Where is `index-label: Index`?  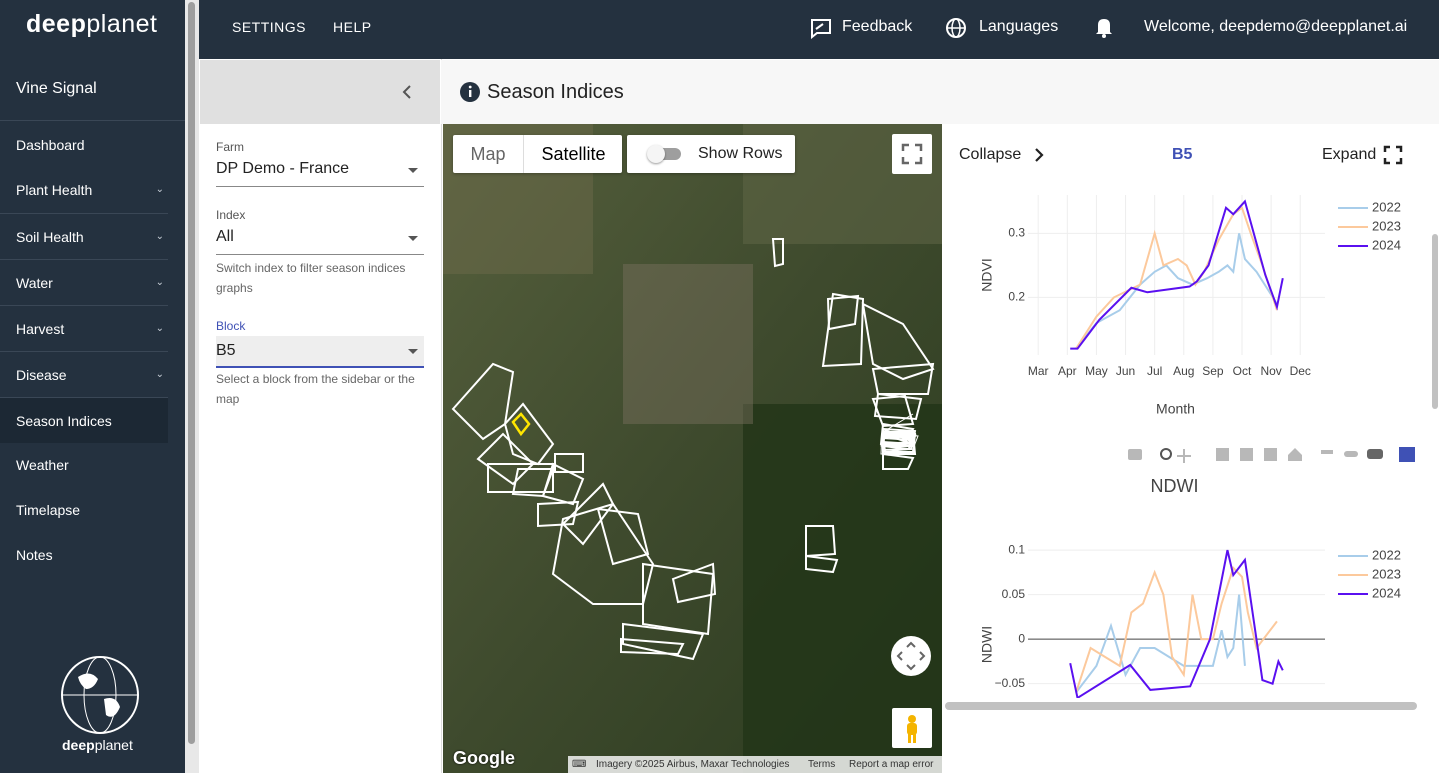
index-label: Index is located at coordinates (231, 215).